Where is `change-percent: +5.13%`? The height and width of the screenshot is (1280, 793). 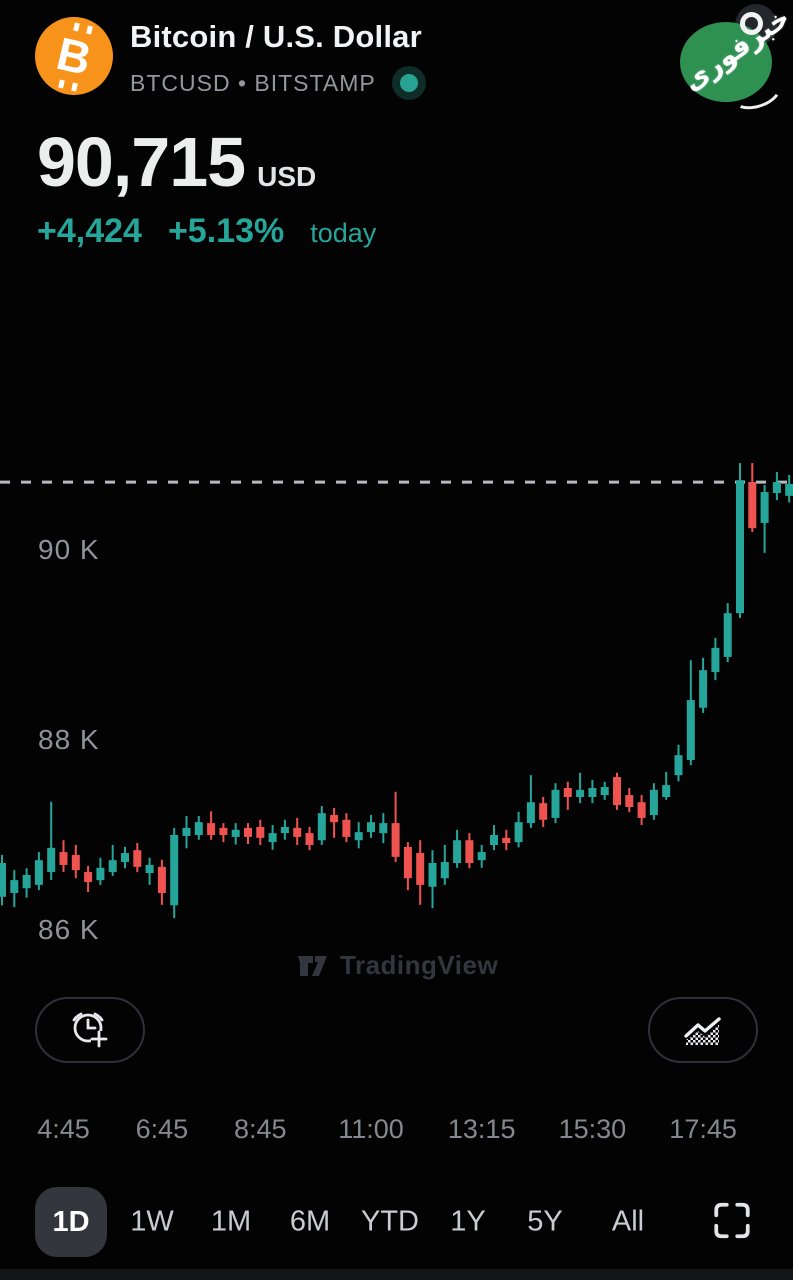
change-percent: +5.13% is located at coordinates (226, 231).